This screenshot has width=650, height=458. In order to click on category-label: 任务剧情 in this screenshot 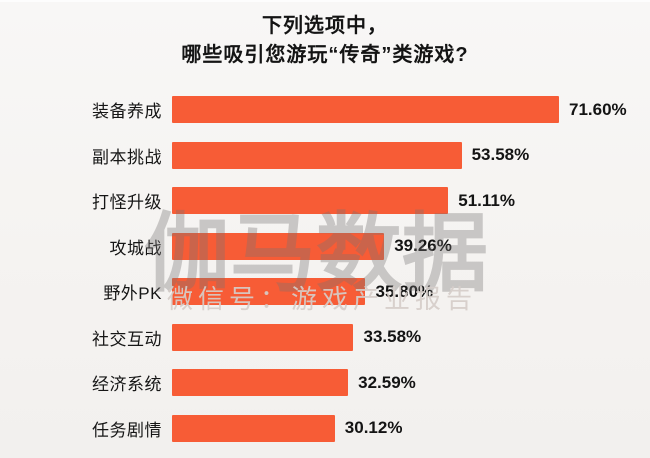, I will do `click(127, 430)`.